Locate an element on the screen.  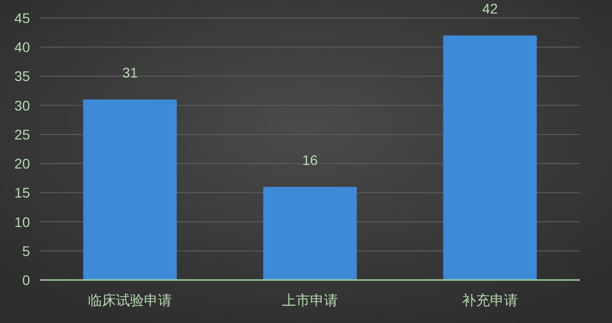
y-tick-label: 5 is located at coordinates (26, 250).